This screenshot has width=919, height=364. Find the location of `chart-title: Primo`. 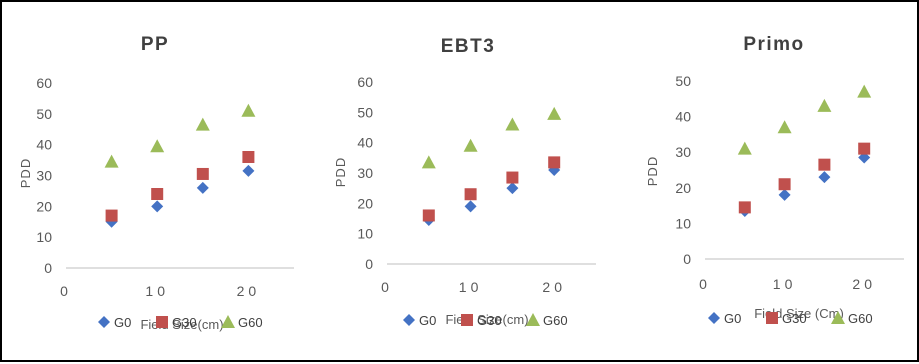

chart-title: Primo is located at coordinates (773, 44).